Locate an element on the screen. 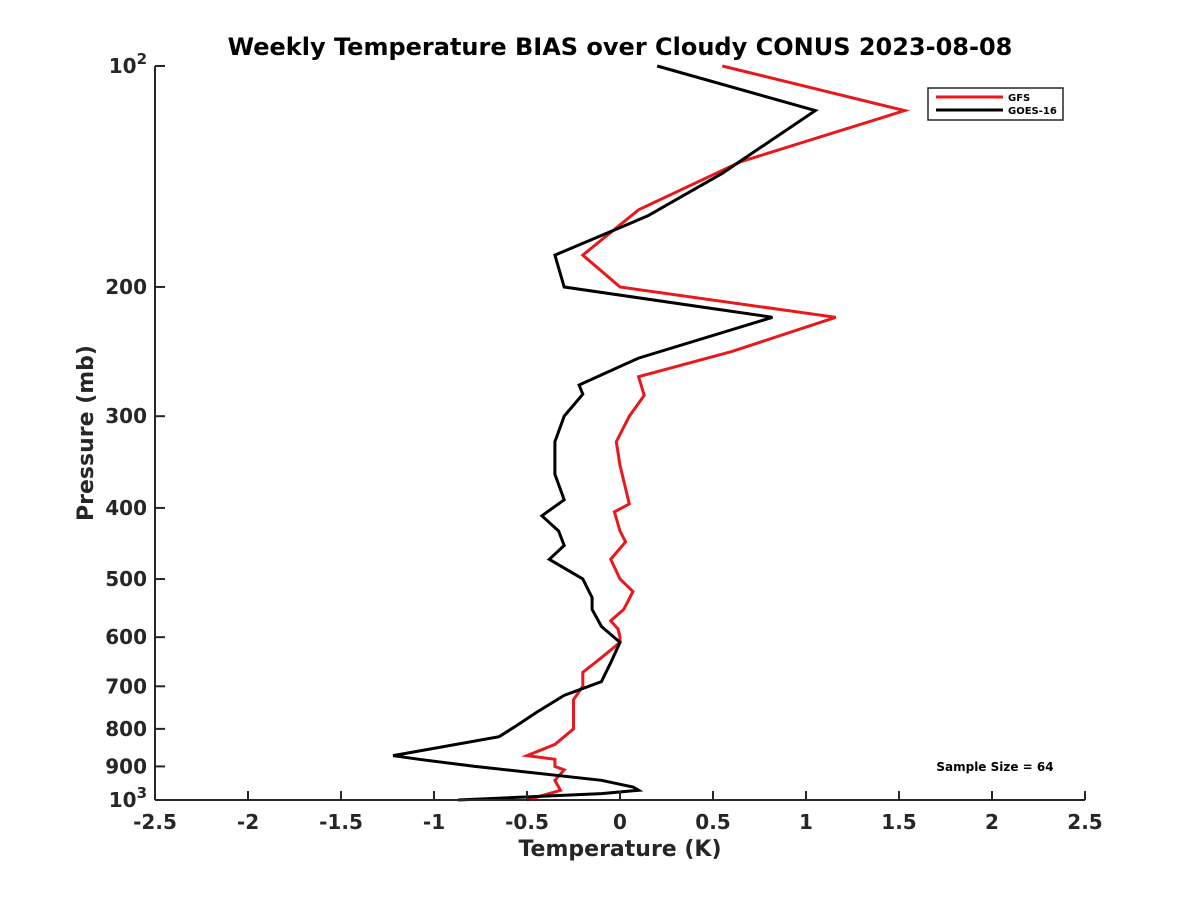 The image size is (1200, 900). y-tick-label: 300 is located at coordinates (126, 416).